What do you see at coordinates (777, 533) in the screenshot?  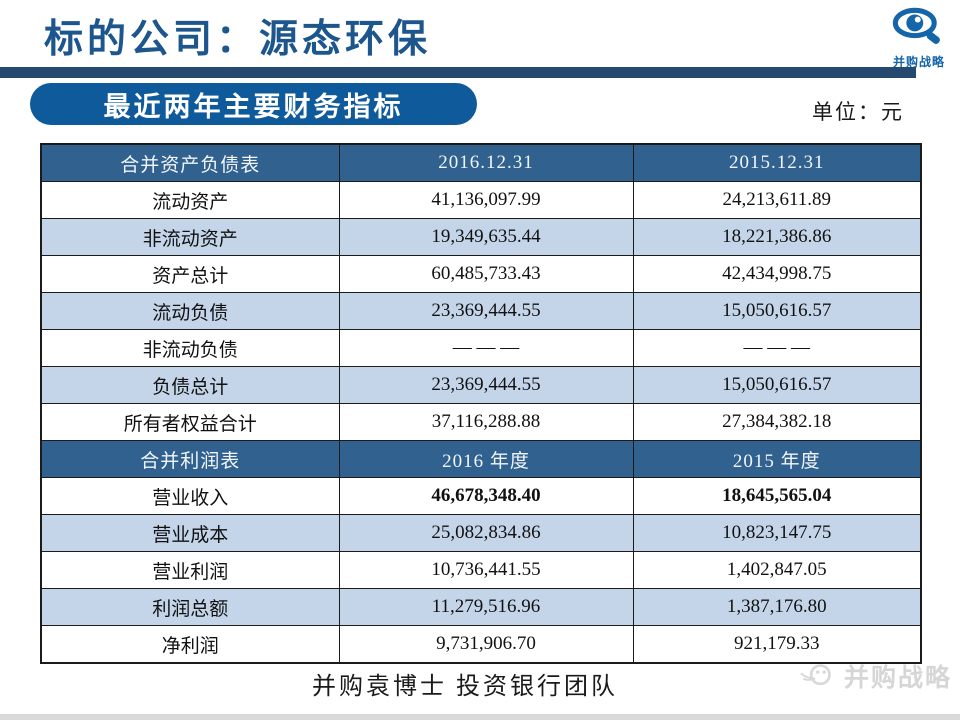 I see `value-2015: 10,823,147.75` at bounding box center [777, 533].